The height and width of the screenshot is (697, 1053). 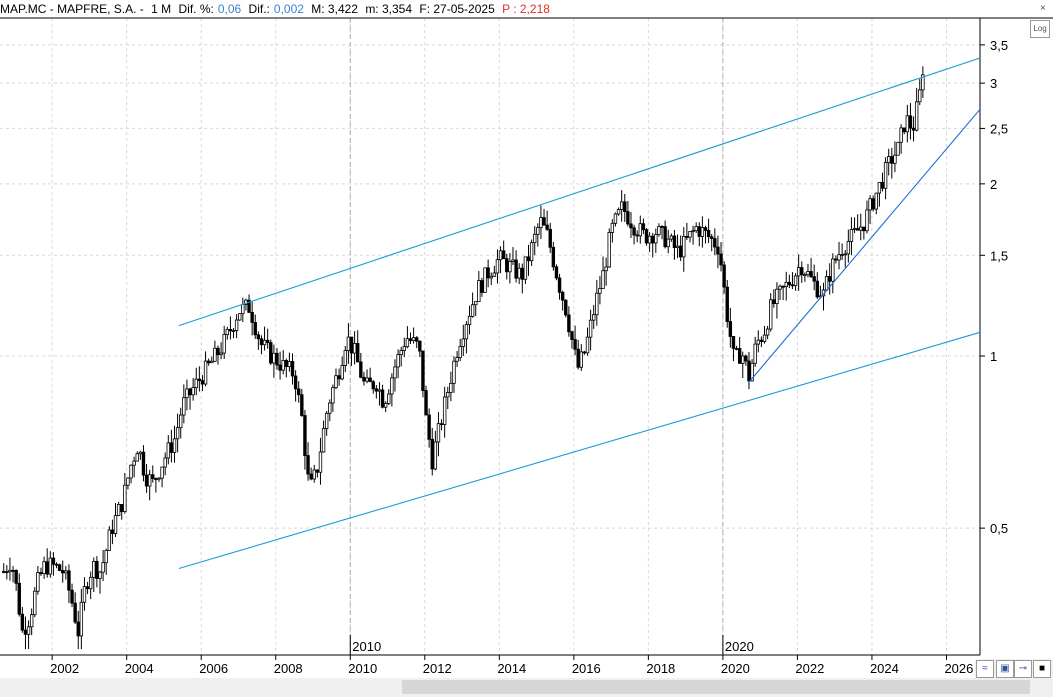 What do you see at coordinates (864, 245) in the screenshot?
I see `support-line` at bounding box center [864, 245].